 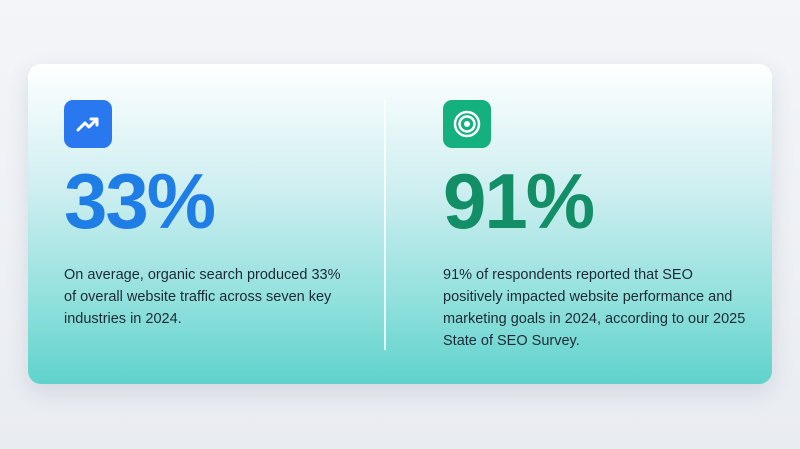 I want to click on target-icon, so click(x=467, y=124).